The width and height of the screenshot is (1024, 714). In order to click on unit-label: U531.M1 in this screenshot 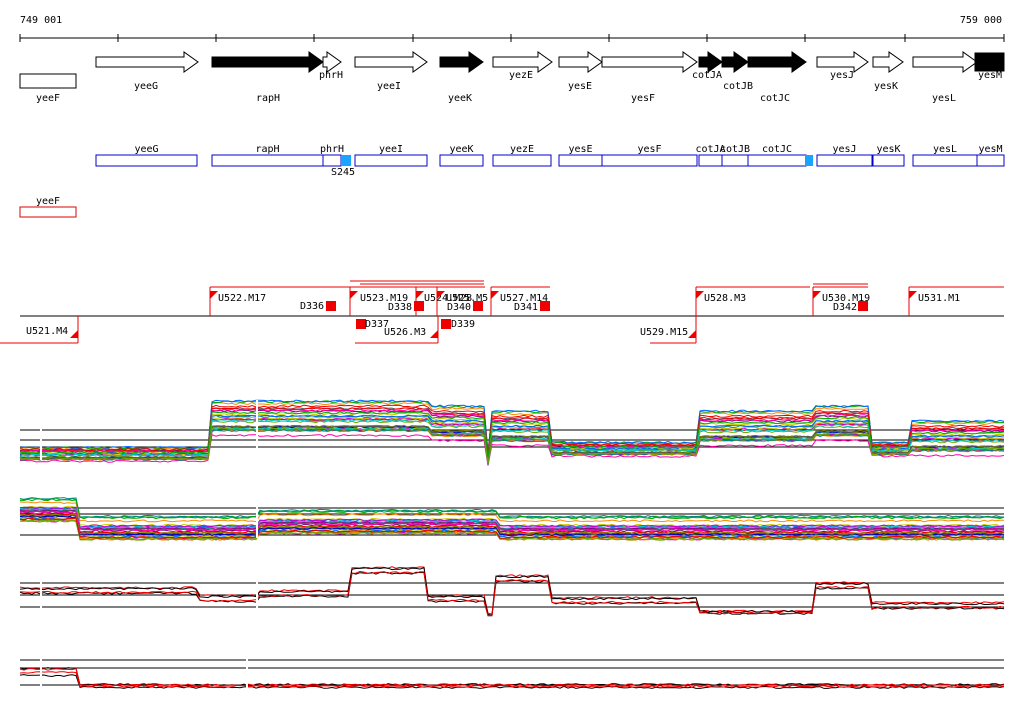, I will do `click(939, 298)`.